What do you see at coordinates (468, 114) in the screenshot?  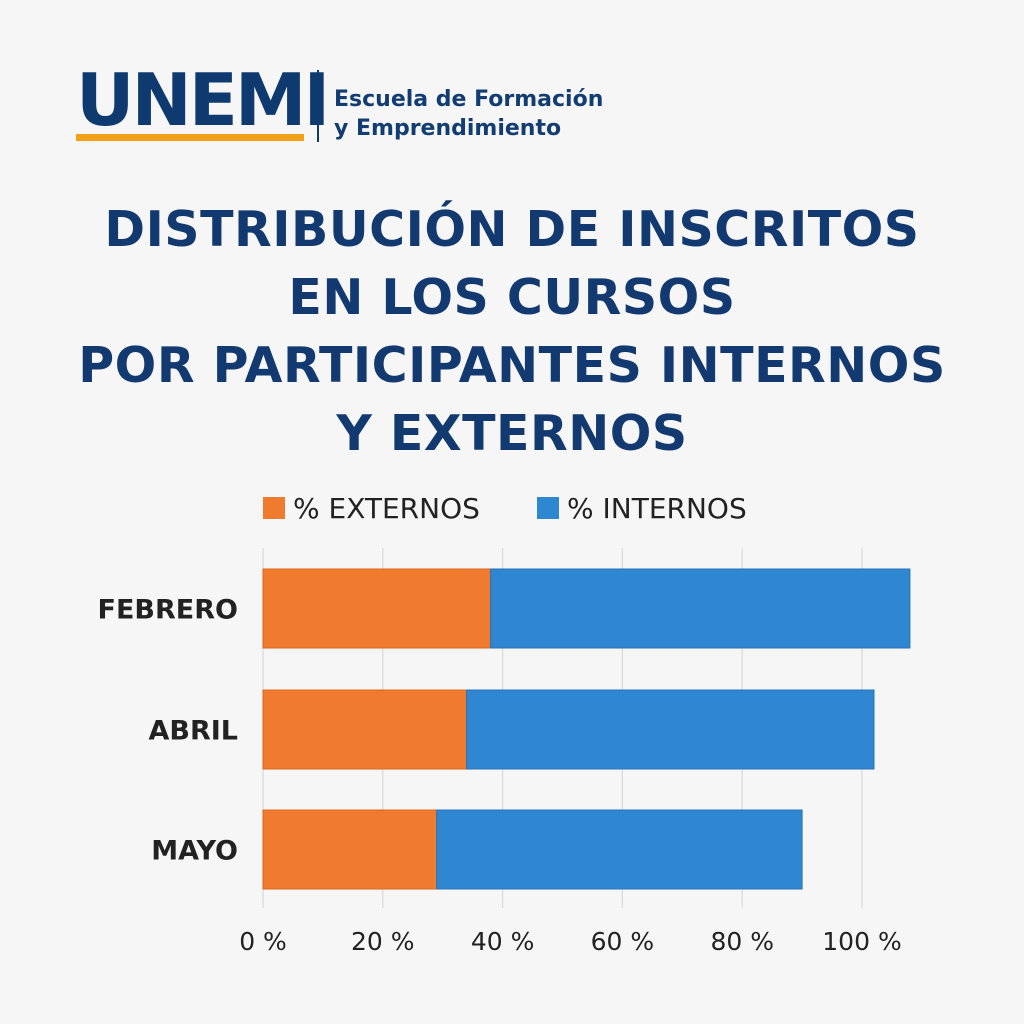 I see `logo-subtitle: Escuela de Formación y Emprendimiento` at bounding box center [468, 114].